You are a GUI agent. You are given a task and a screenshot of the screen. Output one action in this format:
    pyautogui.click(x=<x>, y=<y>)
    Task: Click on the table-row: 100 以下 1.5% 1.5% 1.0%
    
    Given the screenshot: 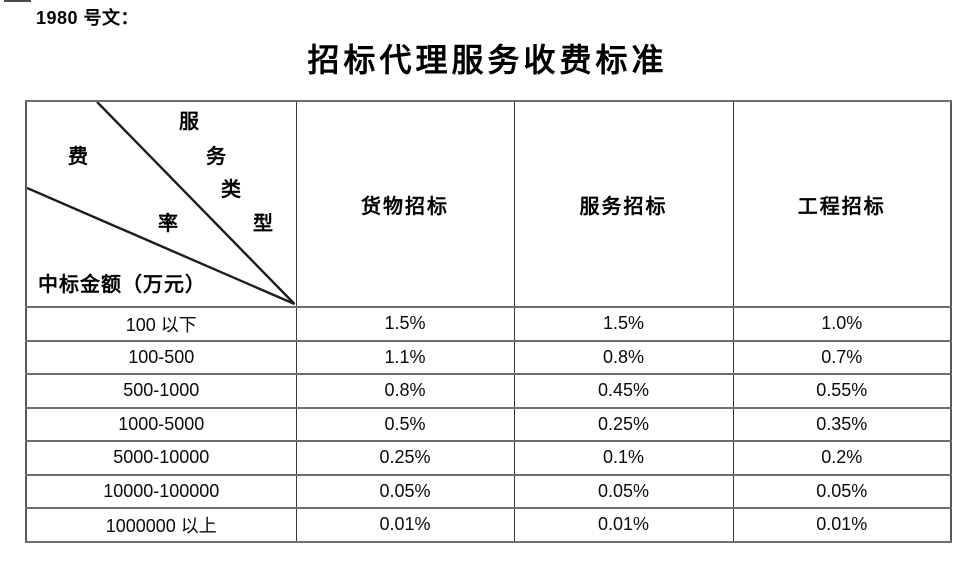 What is the action you would take?
    pyautogui.click(x=488, y=324)
    